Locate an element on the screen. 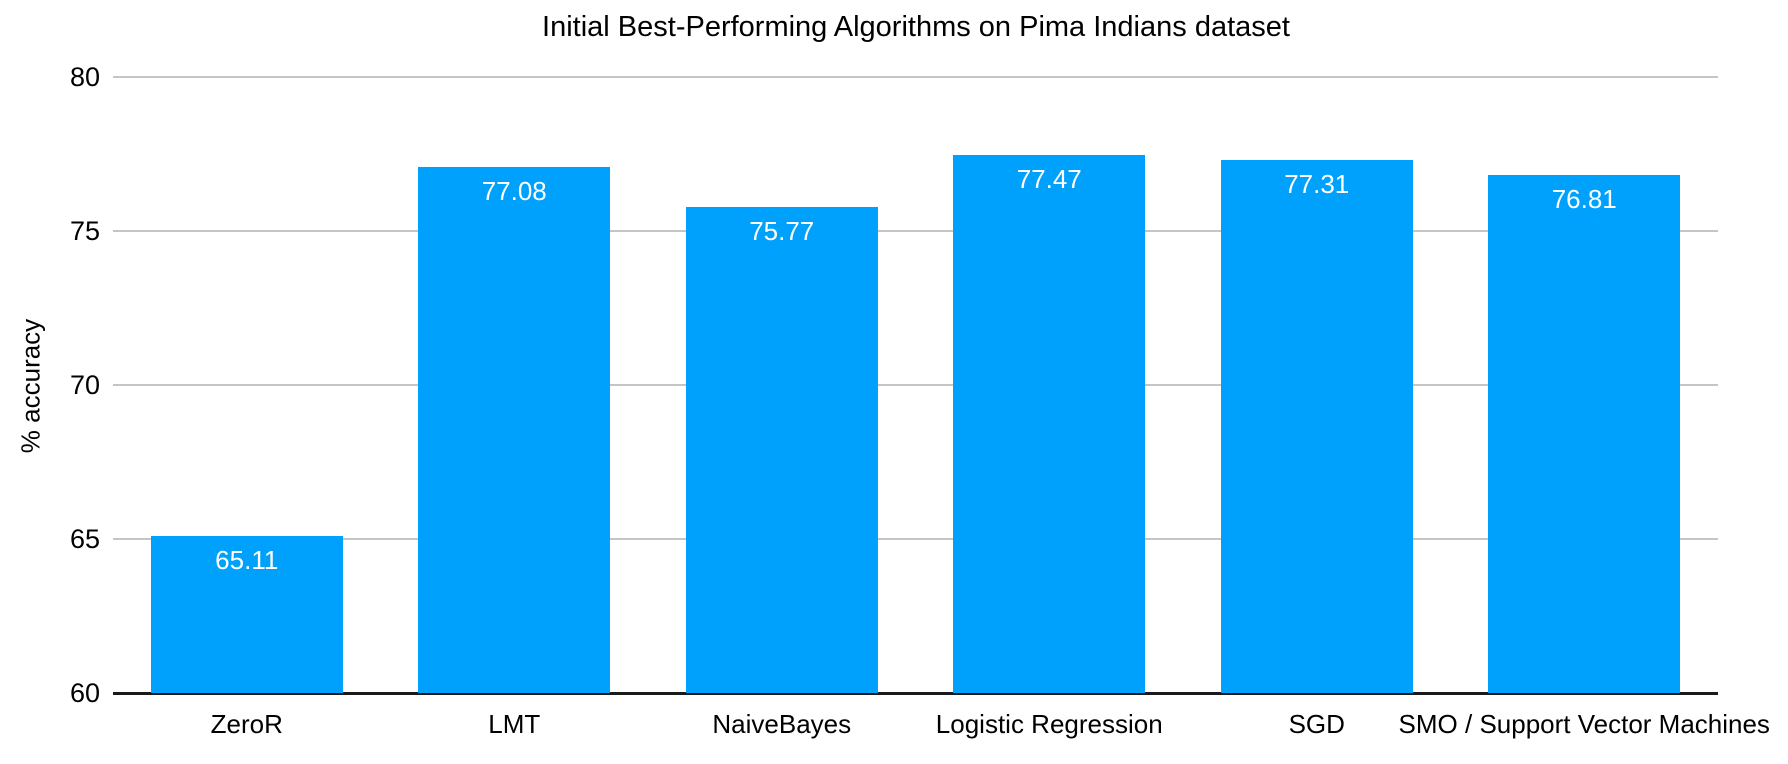 The image size is (1788, 764). x-category-label: SGD is located at coordinates (1316, 724).